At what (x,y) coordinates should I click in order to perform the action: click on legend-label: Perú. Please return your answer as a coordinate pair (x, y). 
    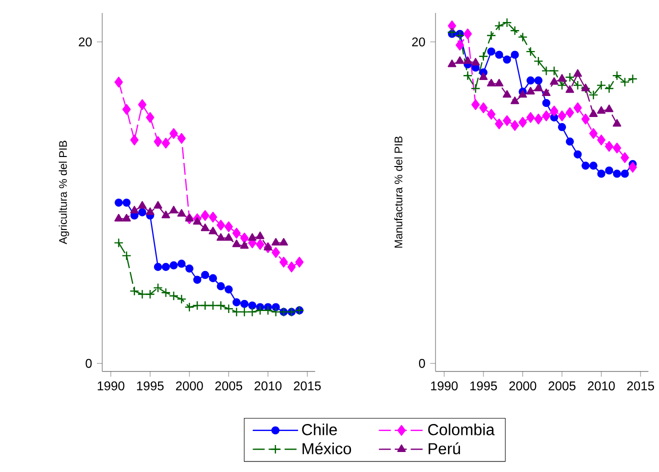
    Looking at the image, I should click on (444, 448).